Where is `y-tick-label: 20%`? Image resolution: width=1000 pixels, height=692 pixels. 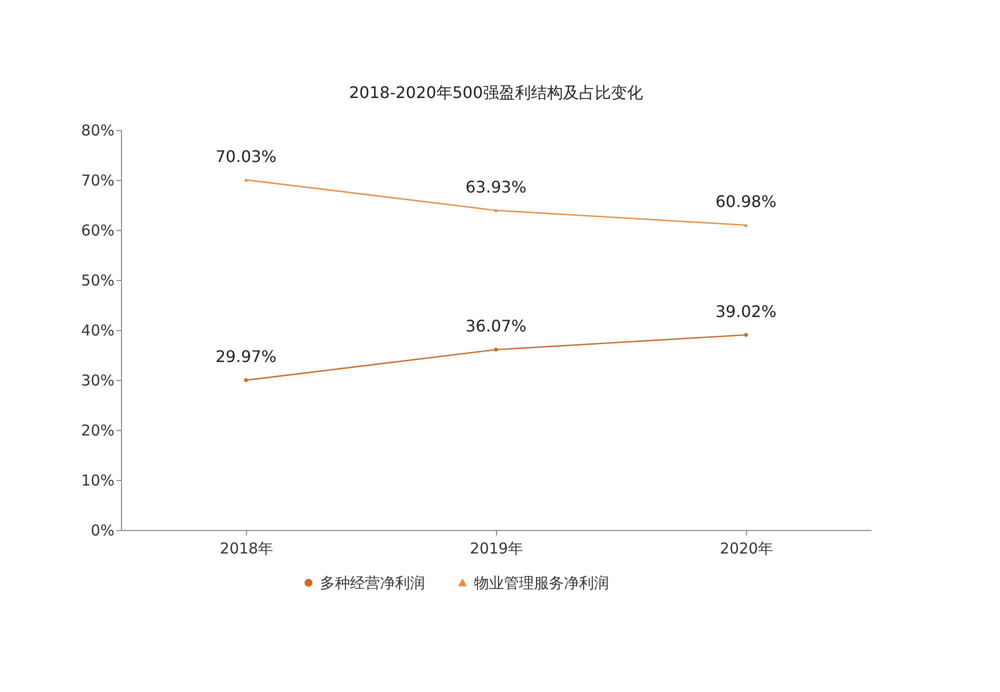 y-tick-label: 20% is located at coordinates (97, 431).